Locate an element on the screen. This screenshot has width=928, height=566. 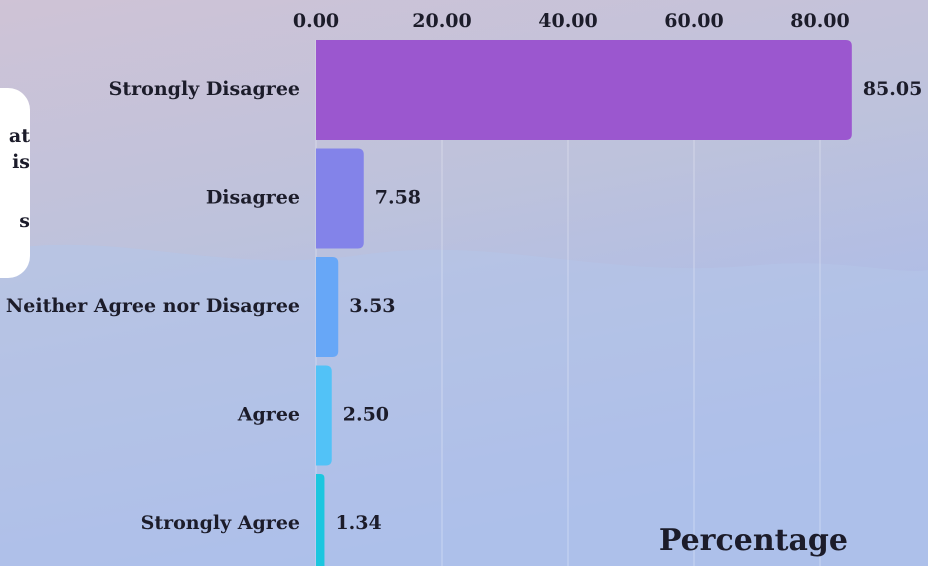
y-tick-label: Disagree is located at coordinates (253, 198).